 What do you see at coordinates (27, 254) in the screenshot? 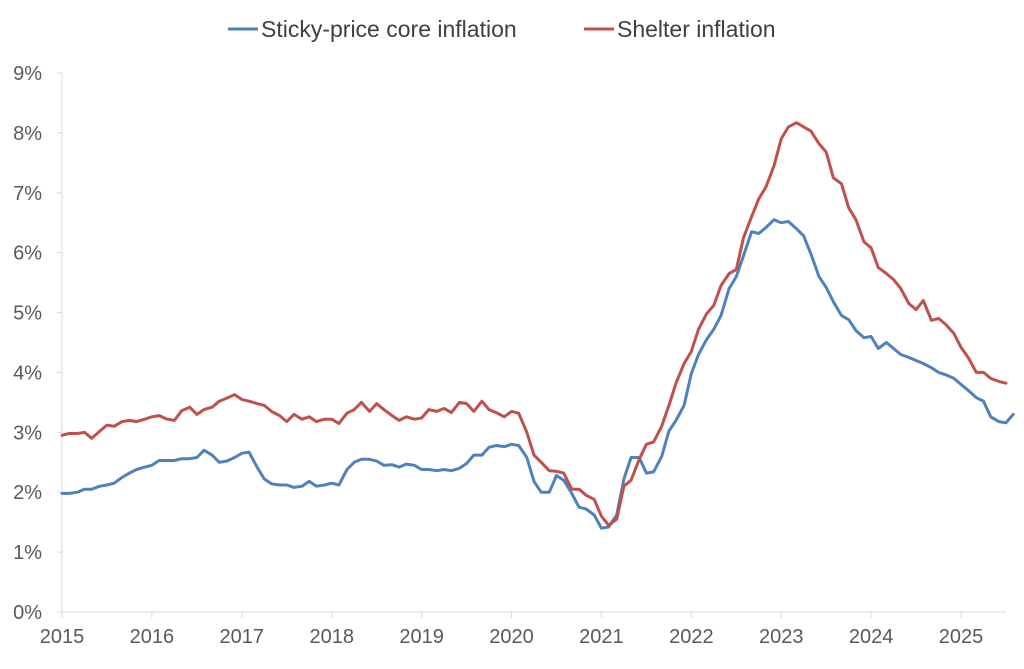
I see `y-tick-label: 6%` at bounding box center [27, 254].